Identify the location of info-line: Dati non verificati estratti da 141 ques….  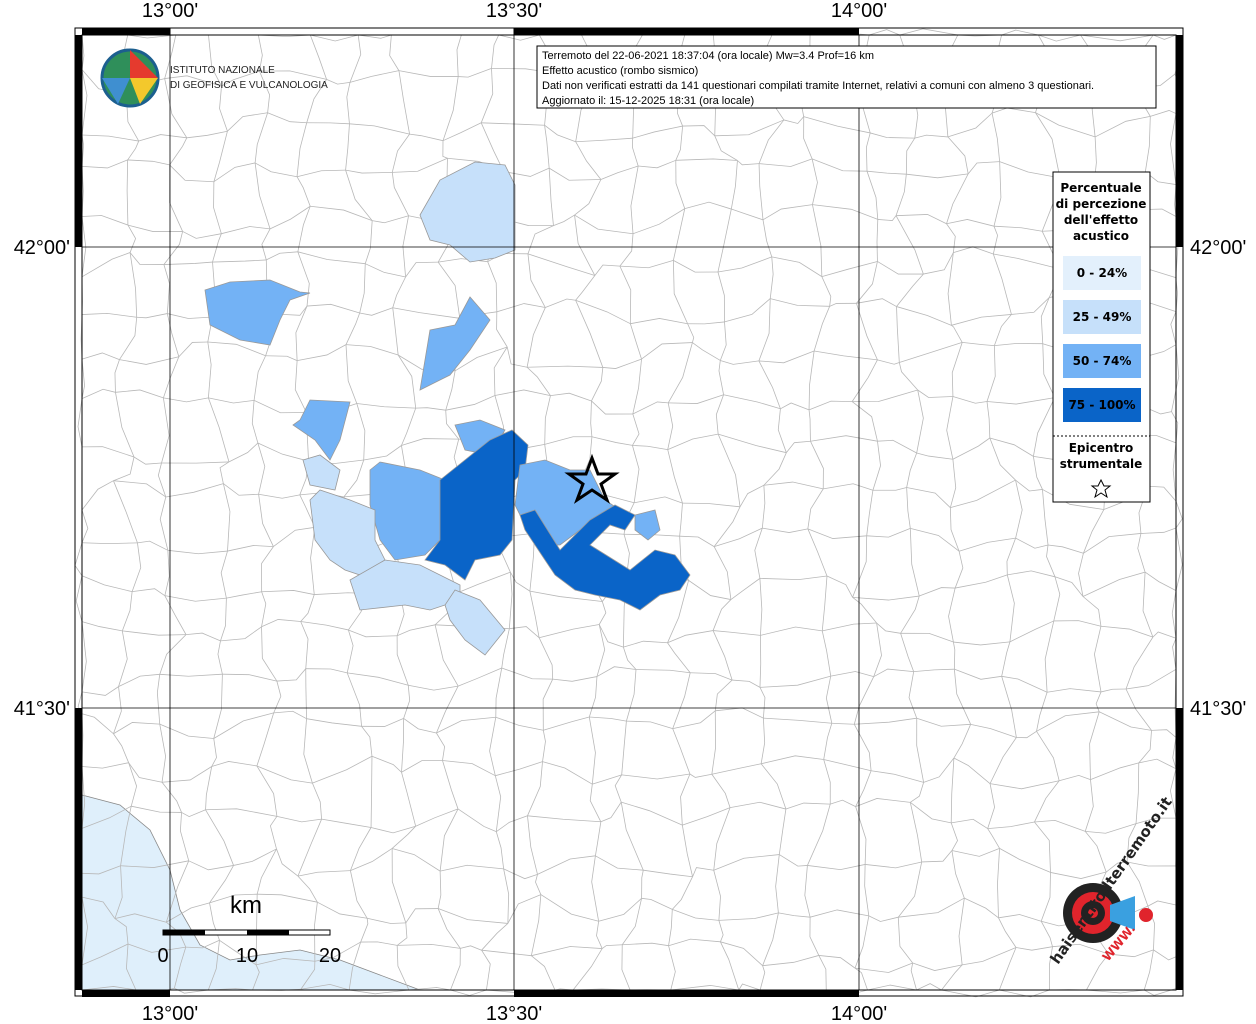
(818, 86).